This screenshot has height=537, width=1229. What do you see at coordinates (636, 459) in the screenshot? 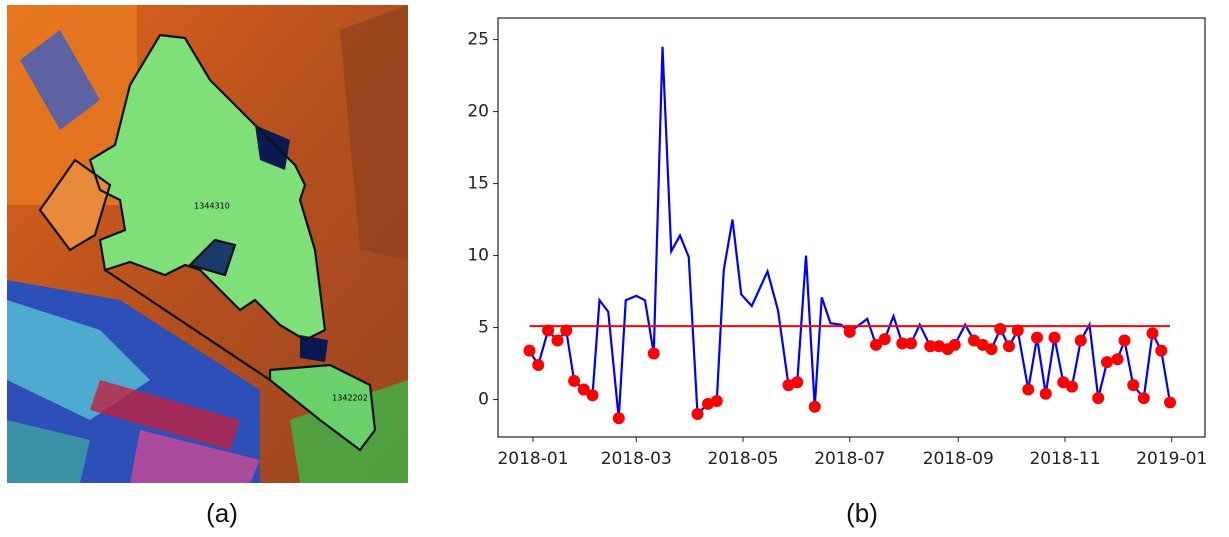
I see `x-tick-label: 2018-03` at bounding box center [636, 459].